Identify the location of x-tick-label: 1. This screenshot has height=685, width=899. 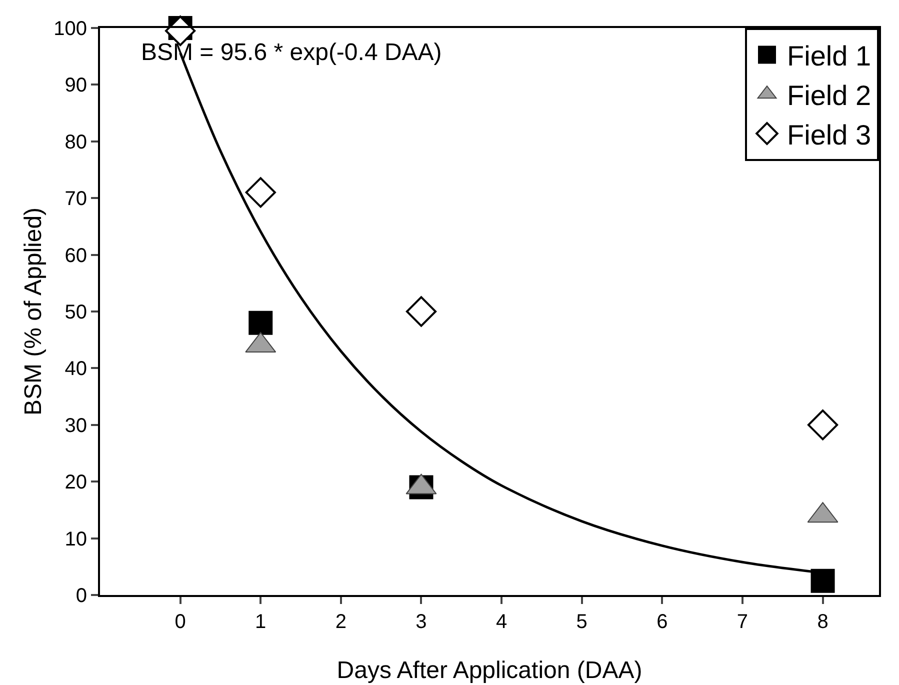
(260, 622).